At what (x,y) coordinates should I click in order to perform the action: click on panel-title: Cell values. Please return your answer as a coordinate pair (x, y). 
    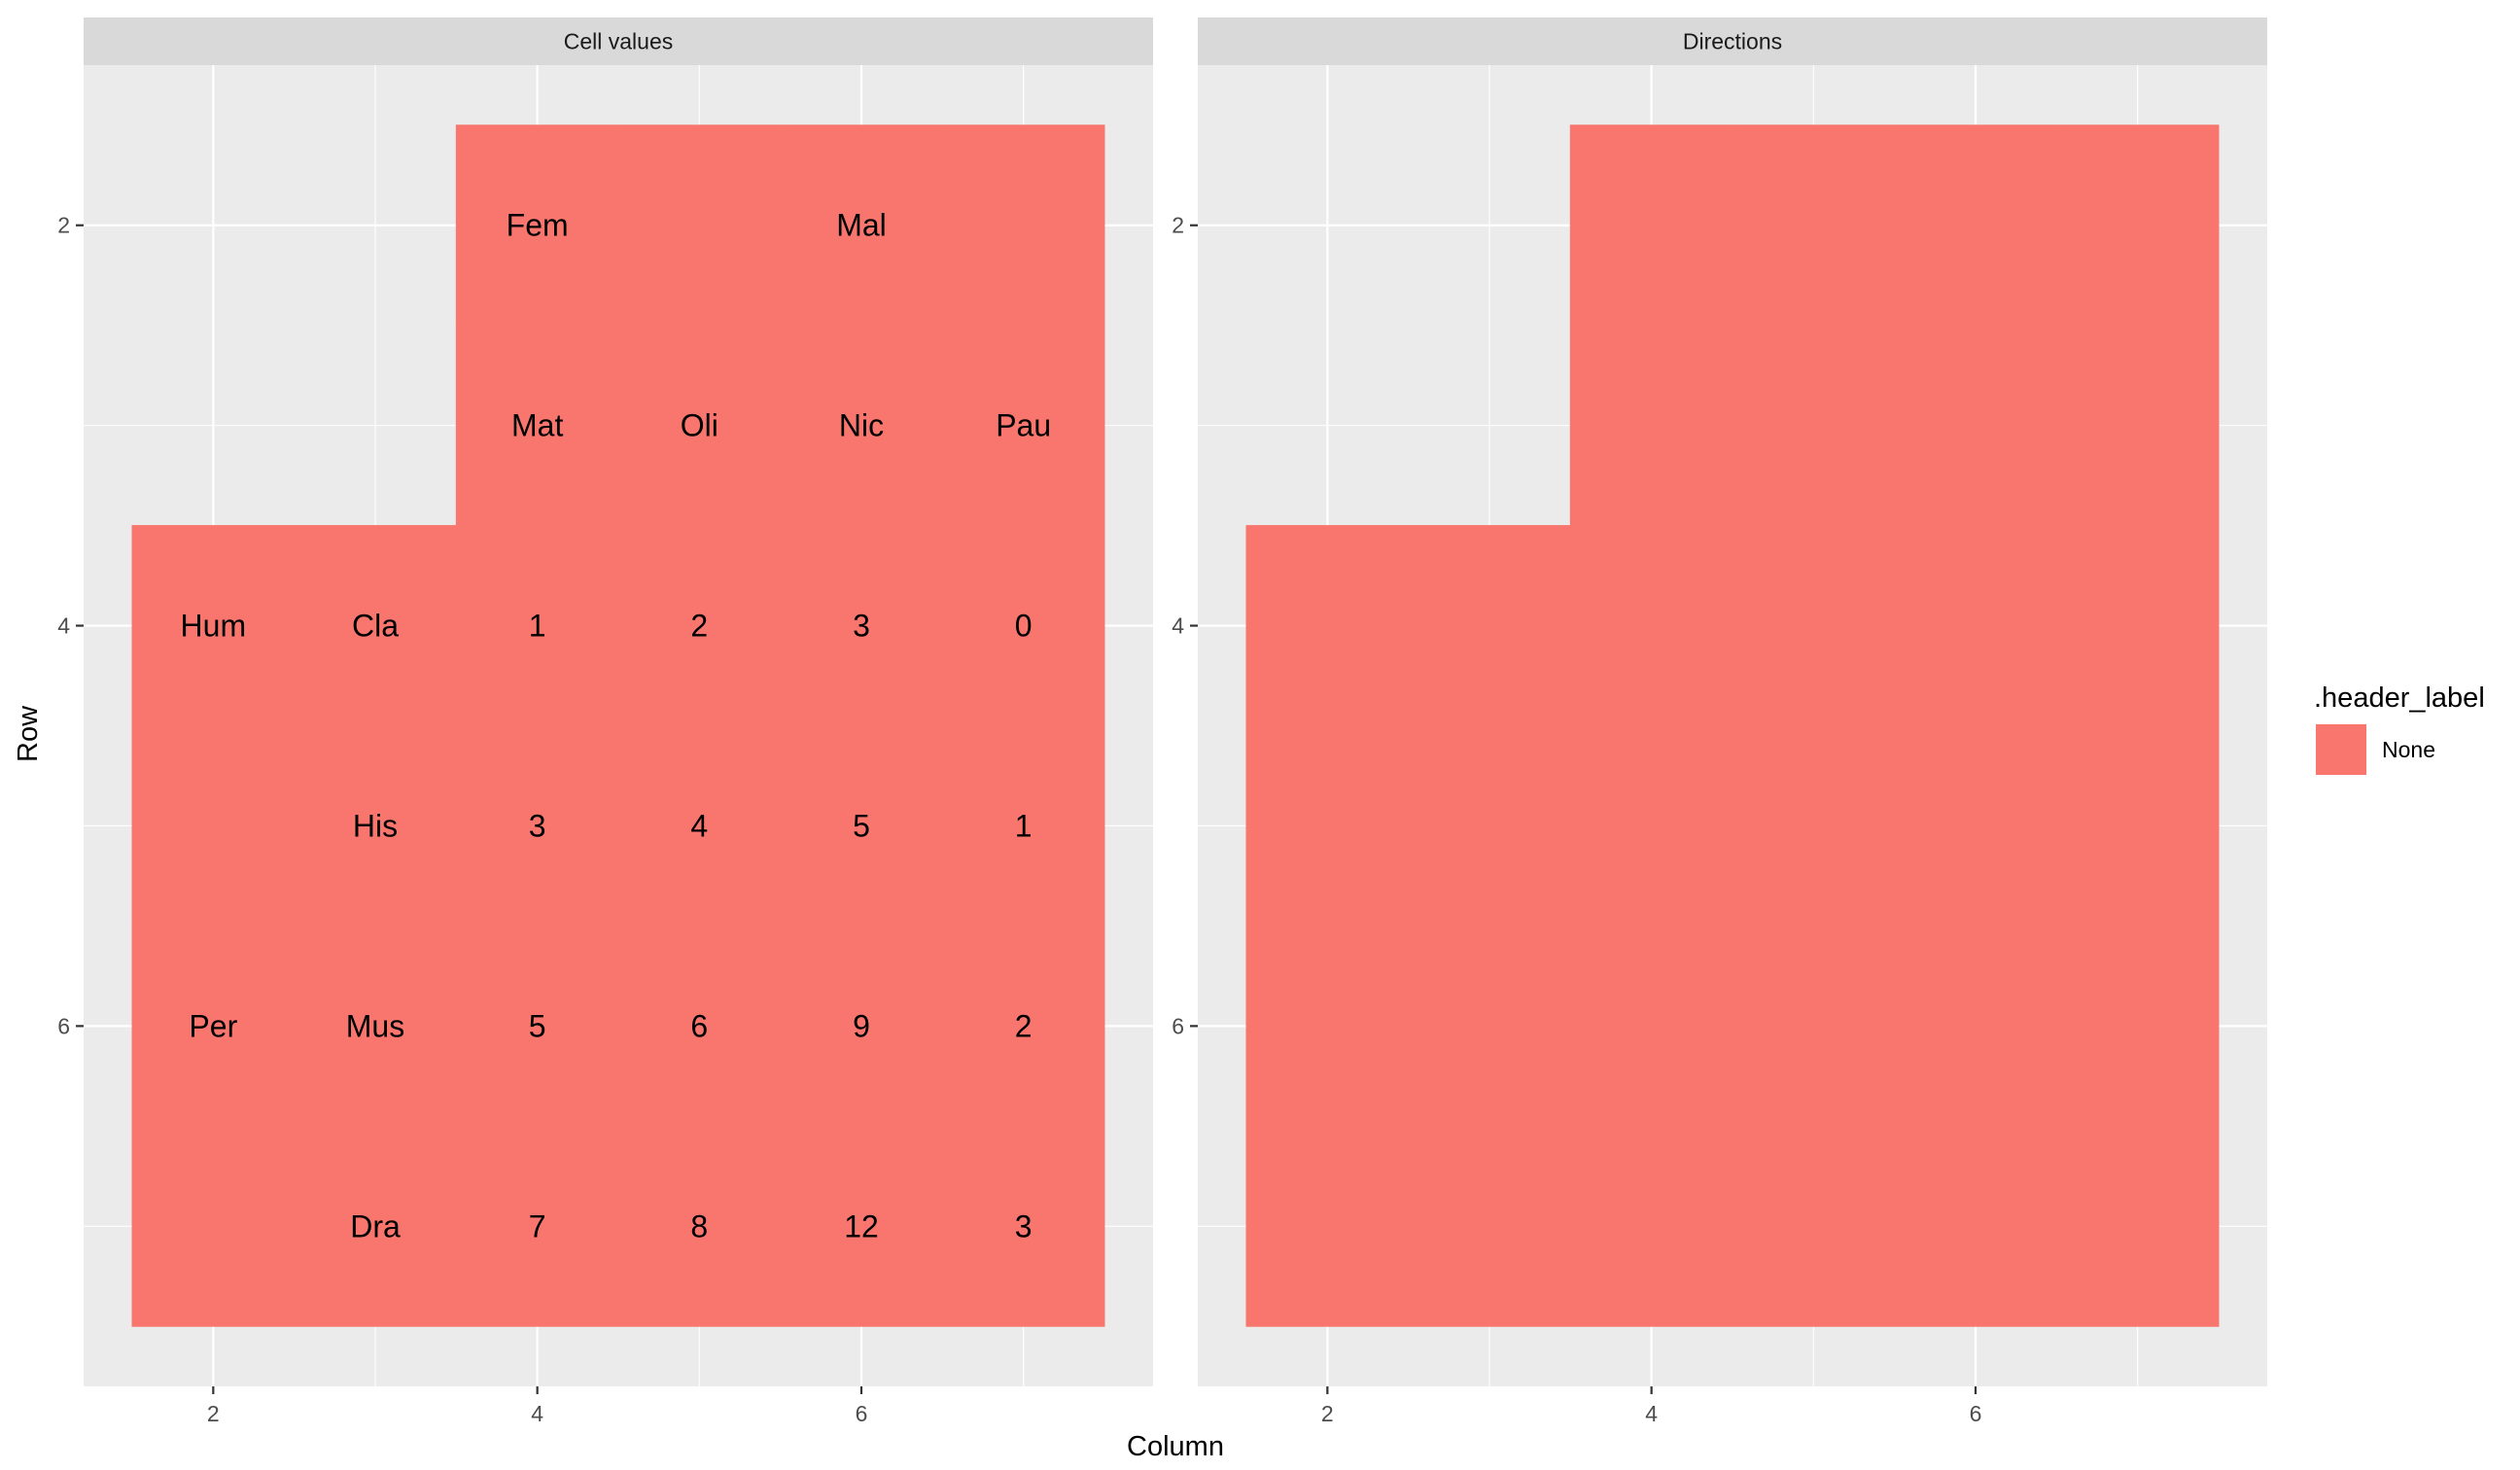
    Looking at the image, I should click on (619, 41).